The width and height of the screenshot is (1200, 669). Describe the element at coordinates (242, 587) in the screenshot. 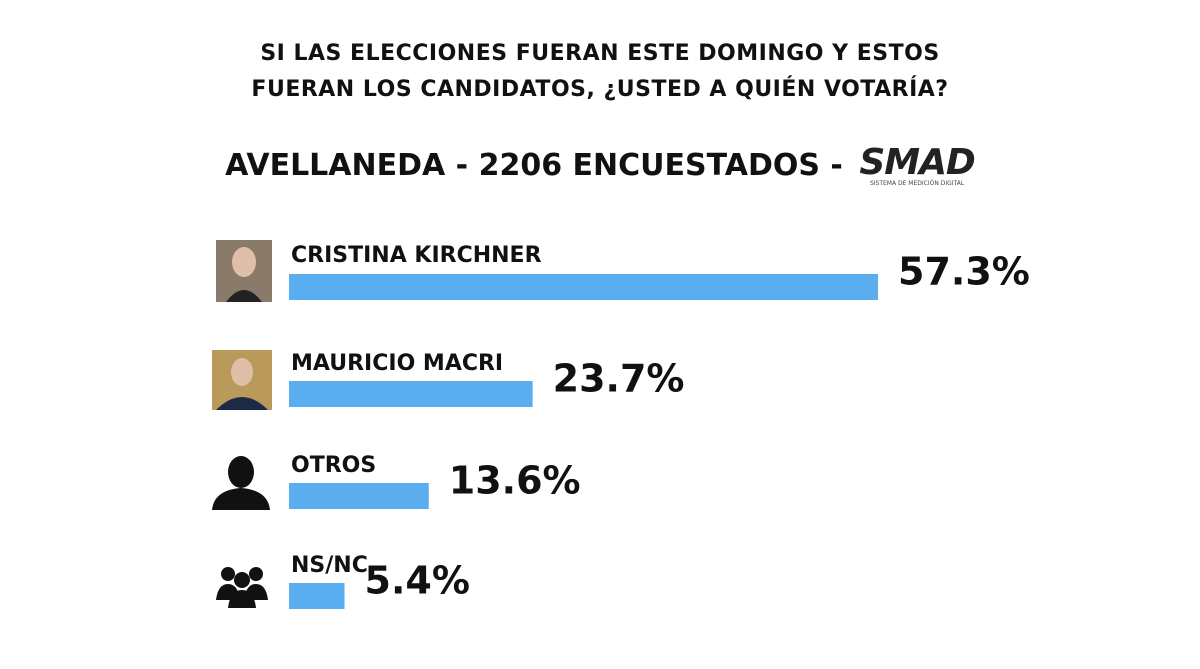

I see `icon-group` at that location.